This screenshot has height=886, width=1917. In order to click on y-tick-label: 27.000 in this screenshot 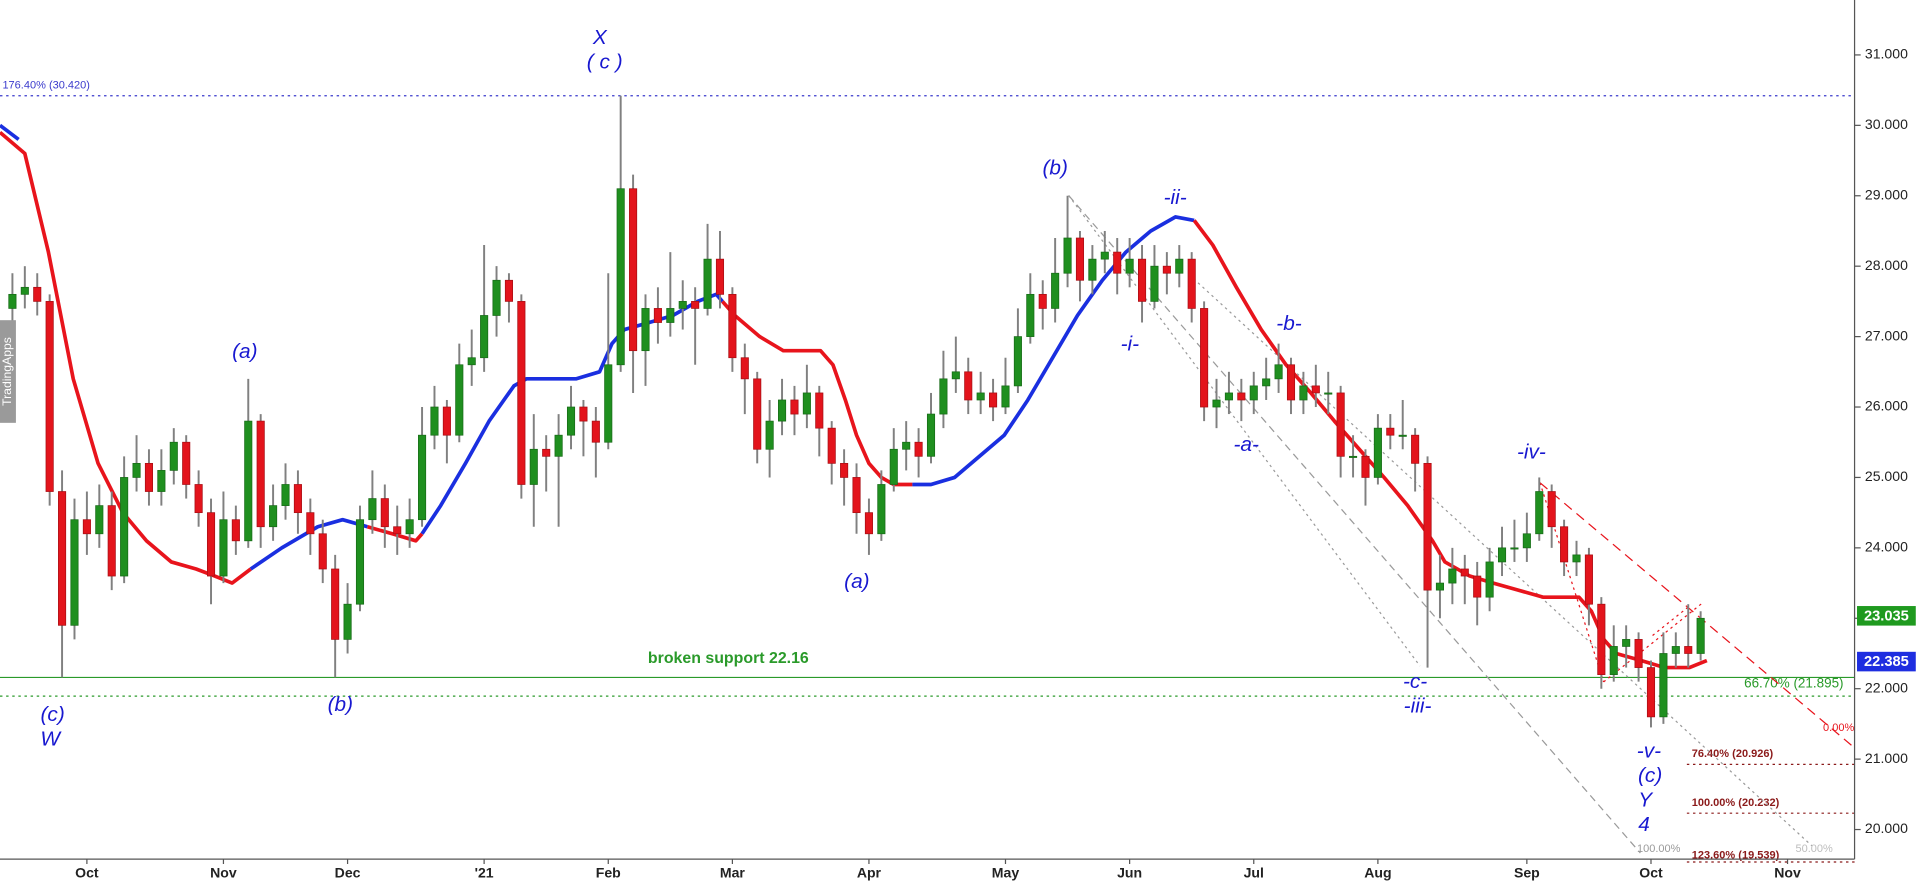, I will do `click(1886, 335)`.